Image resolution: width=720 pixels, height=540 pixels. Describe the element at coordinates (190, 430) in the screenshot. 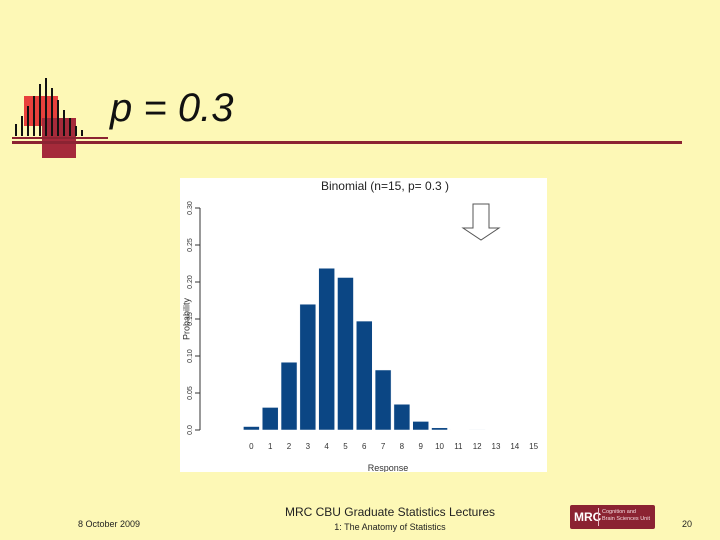

I see `y-tick-label: 0.0` at that location.